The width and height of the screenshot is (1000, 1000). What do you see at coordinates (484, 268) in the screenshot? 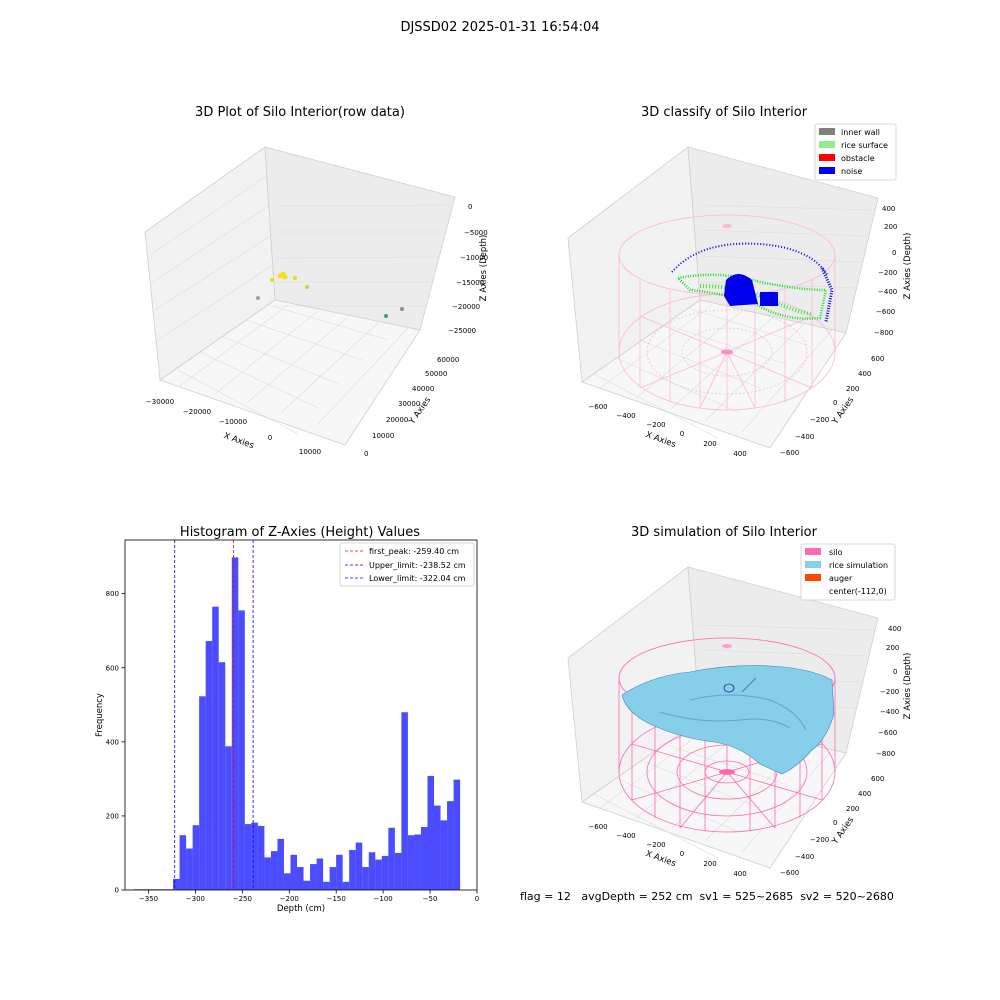
I see `raw-zlabel: Z Axies (Depth)` at bounding box center [484, 268].